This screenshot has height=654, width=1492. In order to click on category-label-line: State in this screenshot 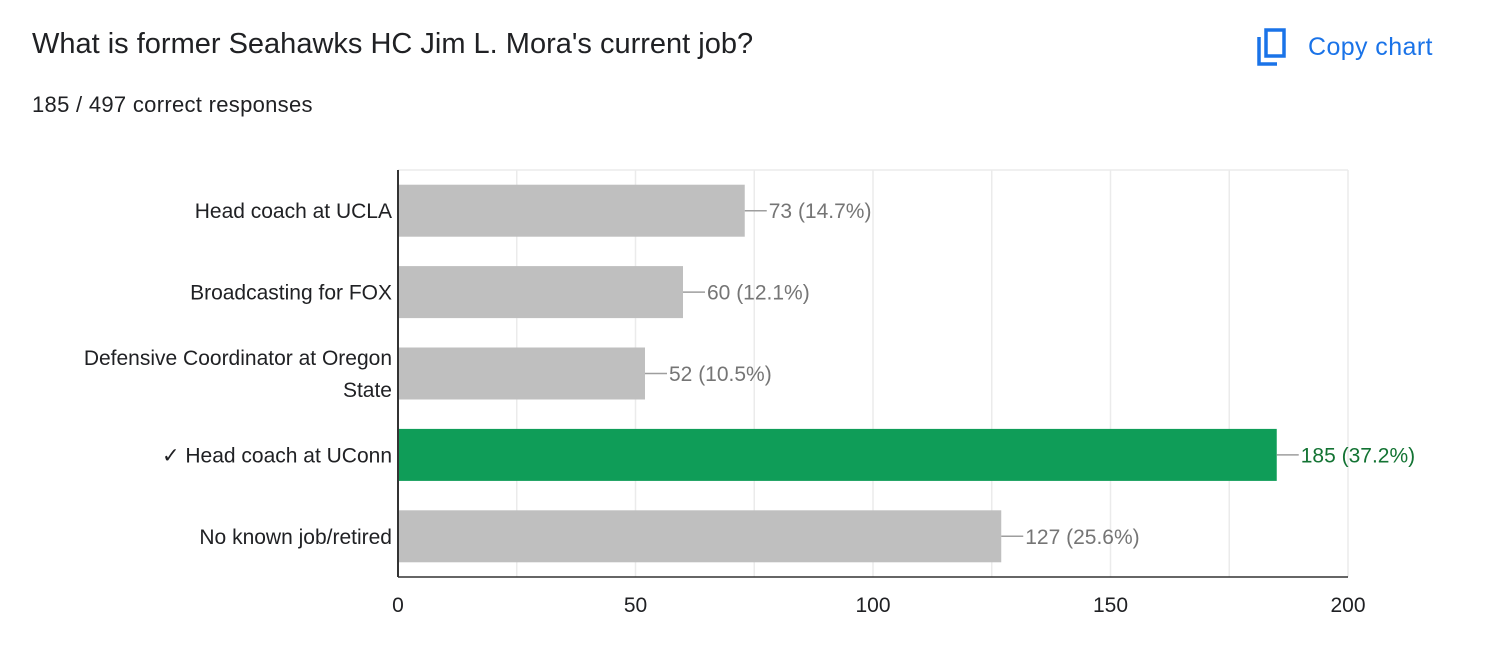, I will do `click(367, 390)`.